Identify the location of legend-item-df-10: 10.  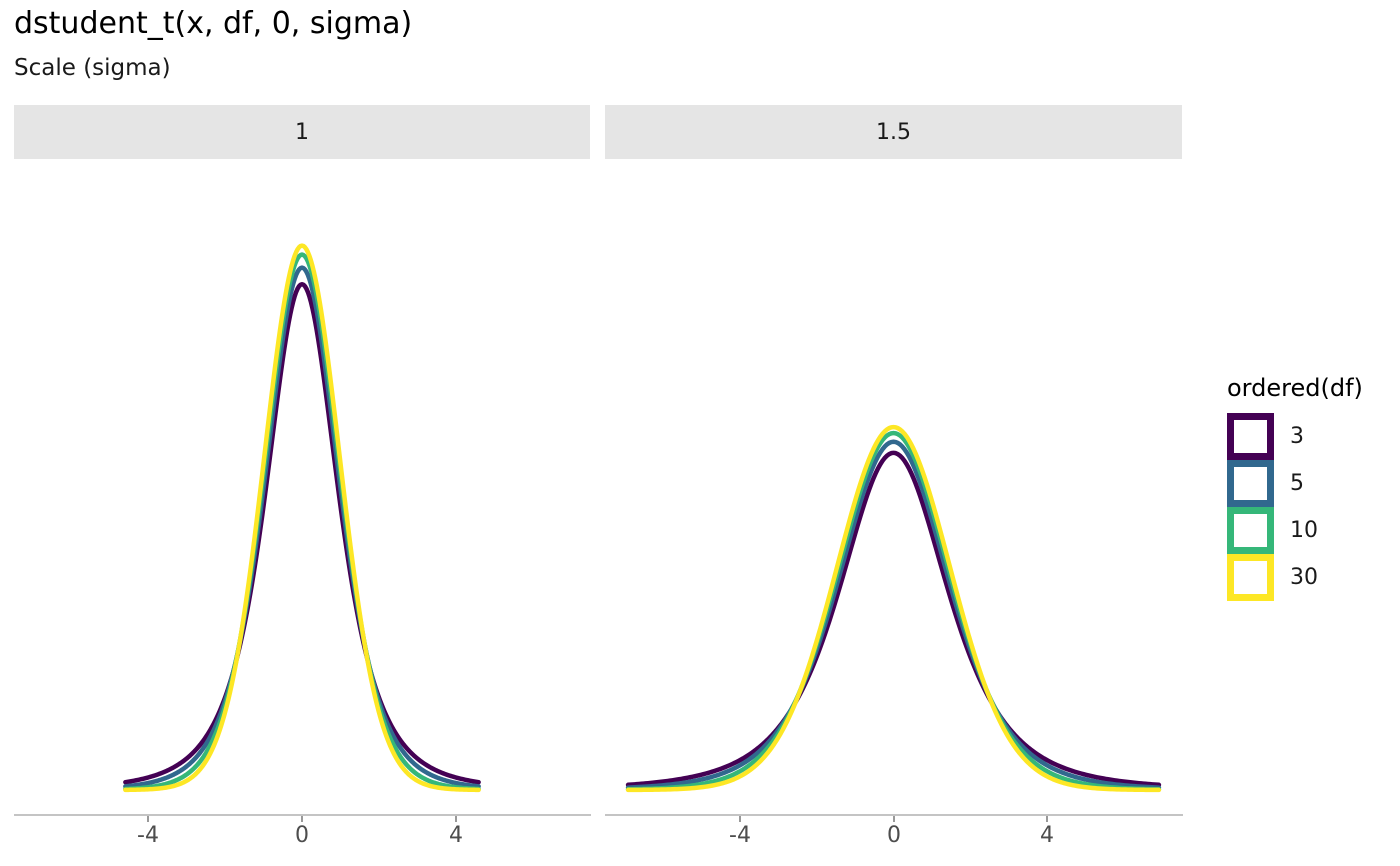
(1295, 530).